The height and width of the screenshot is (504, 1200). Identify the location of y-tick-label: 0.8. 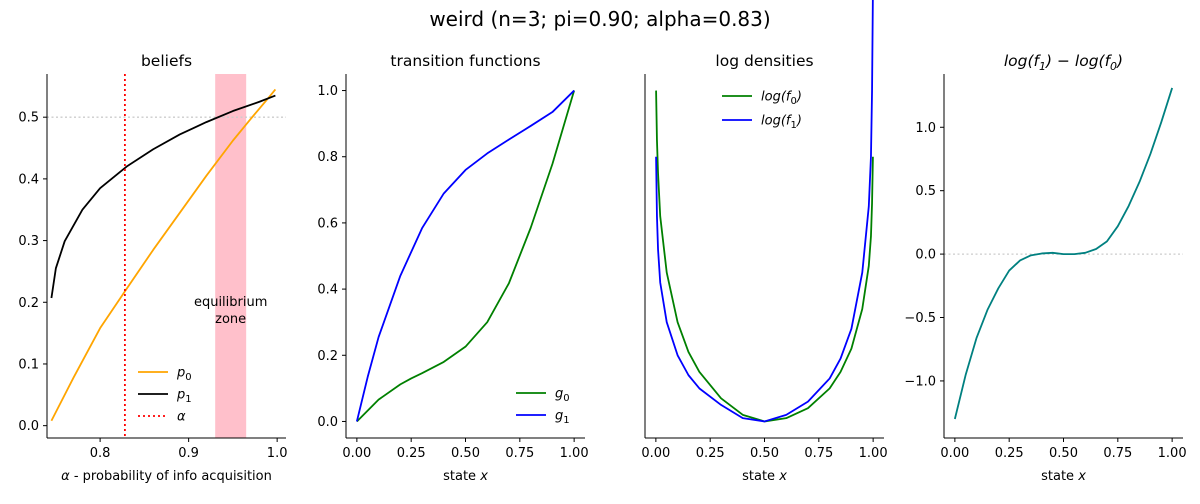
(327, 157).